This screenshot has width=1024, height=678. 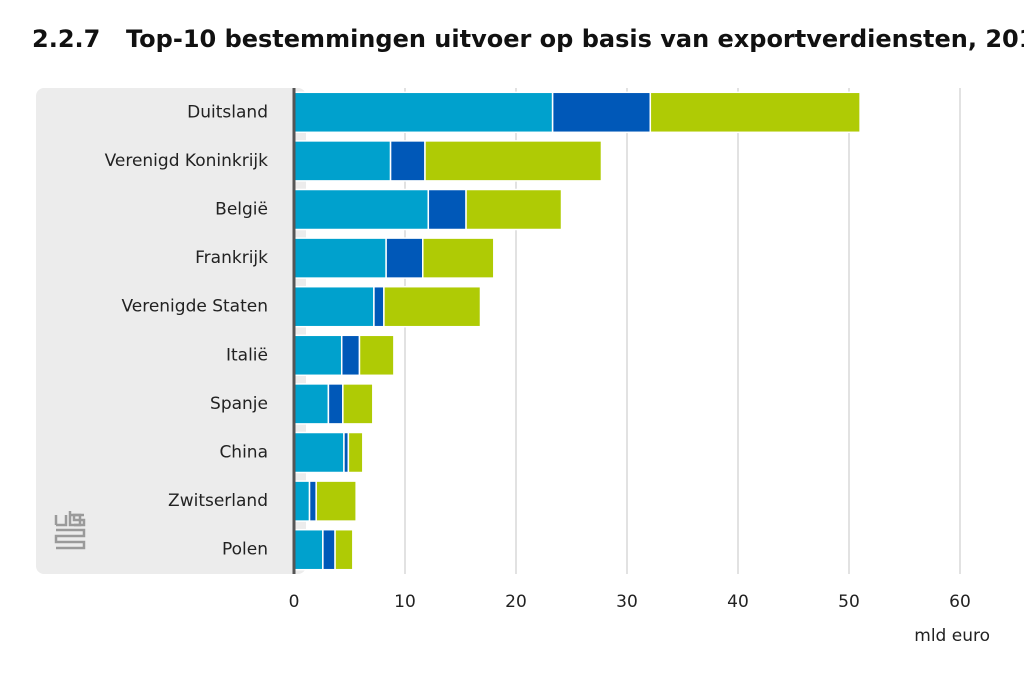 I want to click on y-tick-label: Polen, so click(x=245, y=550).